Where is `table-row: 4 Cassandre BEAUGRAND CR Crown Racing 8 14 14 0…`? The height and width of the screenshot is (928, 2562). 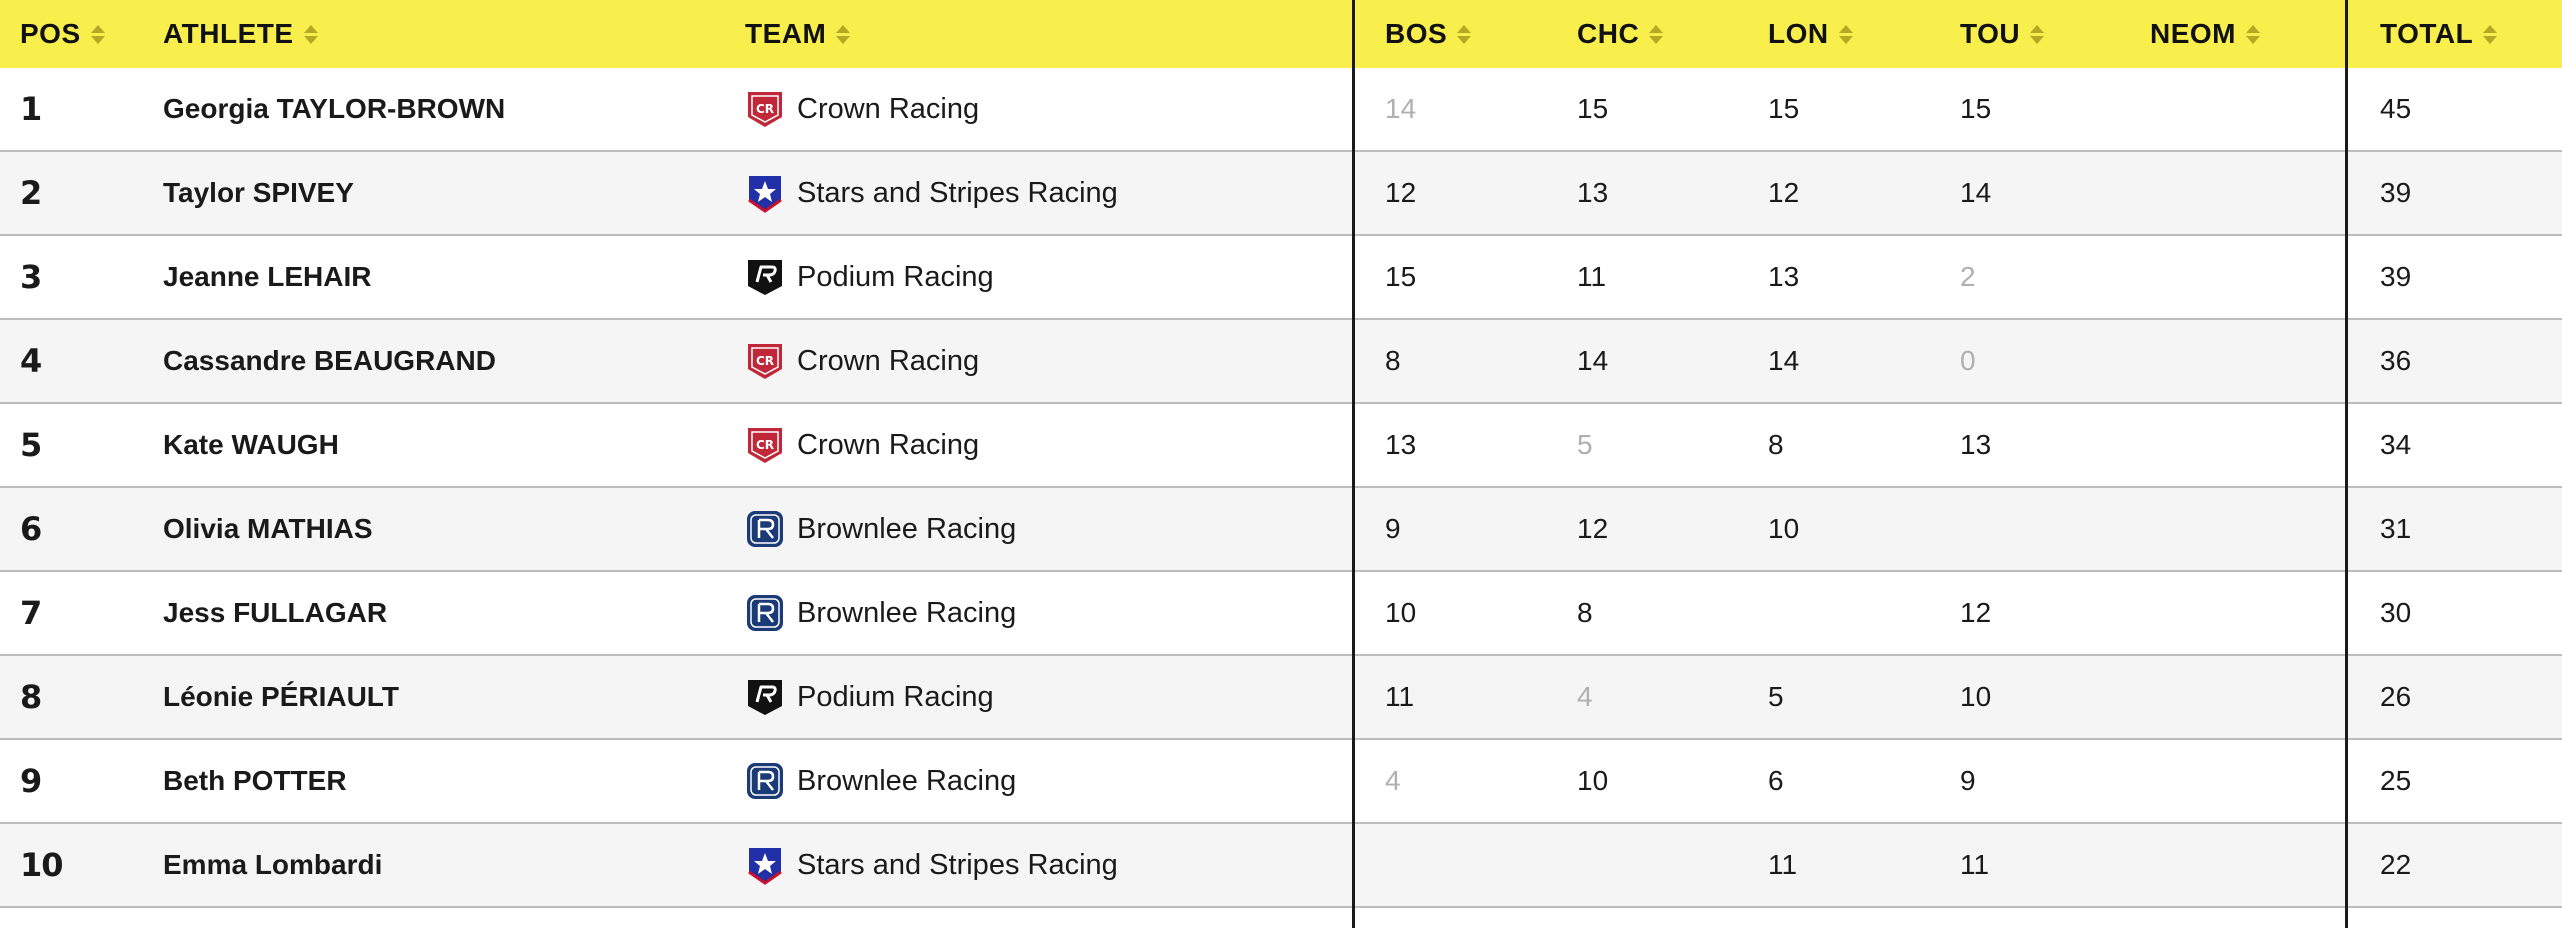
table-row: 4 Cassandre BEAUGRAND CR Crown Racing 8 14 14 0… is located at coordinates (1281, 362).